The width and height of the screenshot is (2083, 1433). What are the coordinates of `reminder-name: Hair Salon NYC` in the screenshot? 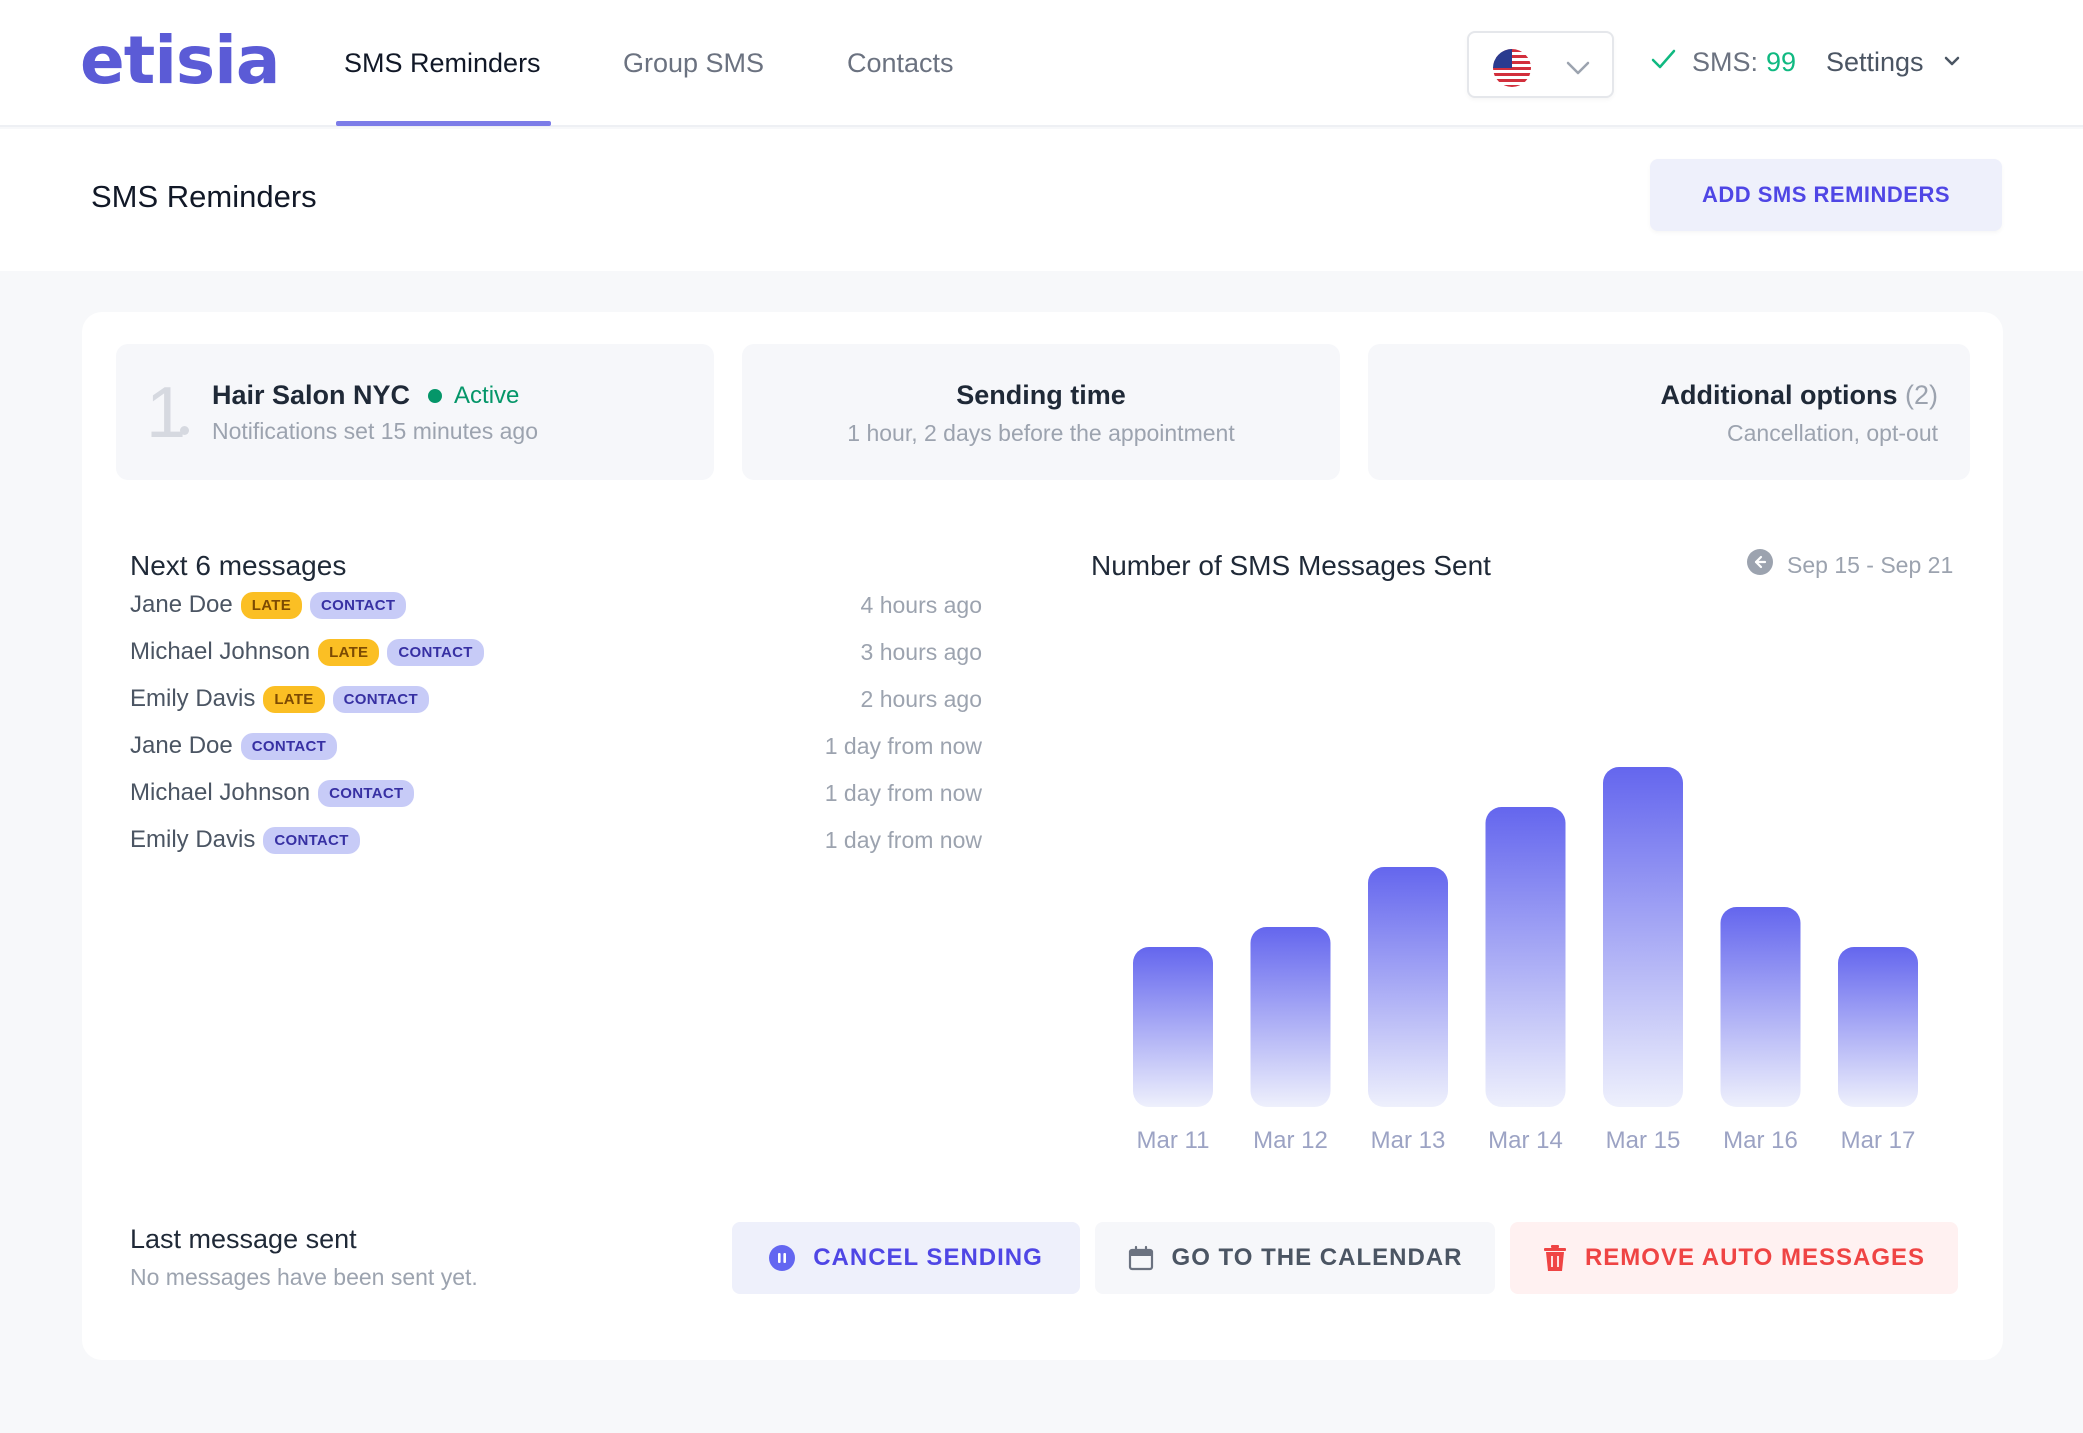 It's located at (311, 395).